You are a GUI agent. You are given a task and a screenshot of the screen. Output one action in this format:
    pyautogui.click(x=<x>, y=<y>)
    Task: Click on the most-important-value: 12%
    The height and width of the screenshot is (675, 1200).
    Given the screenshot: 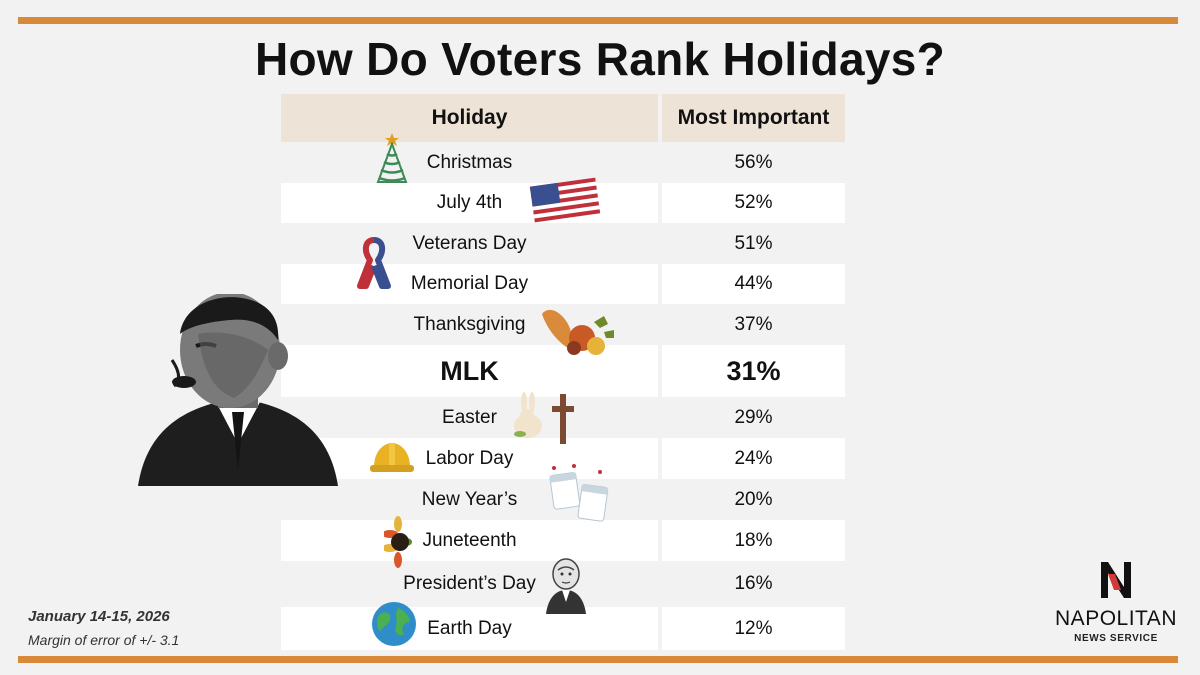 What is the action you would take?
    pyautogui.click(x=753, y=628)
    